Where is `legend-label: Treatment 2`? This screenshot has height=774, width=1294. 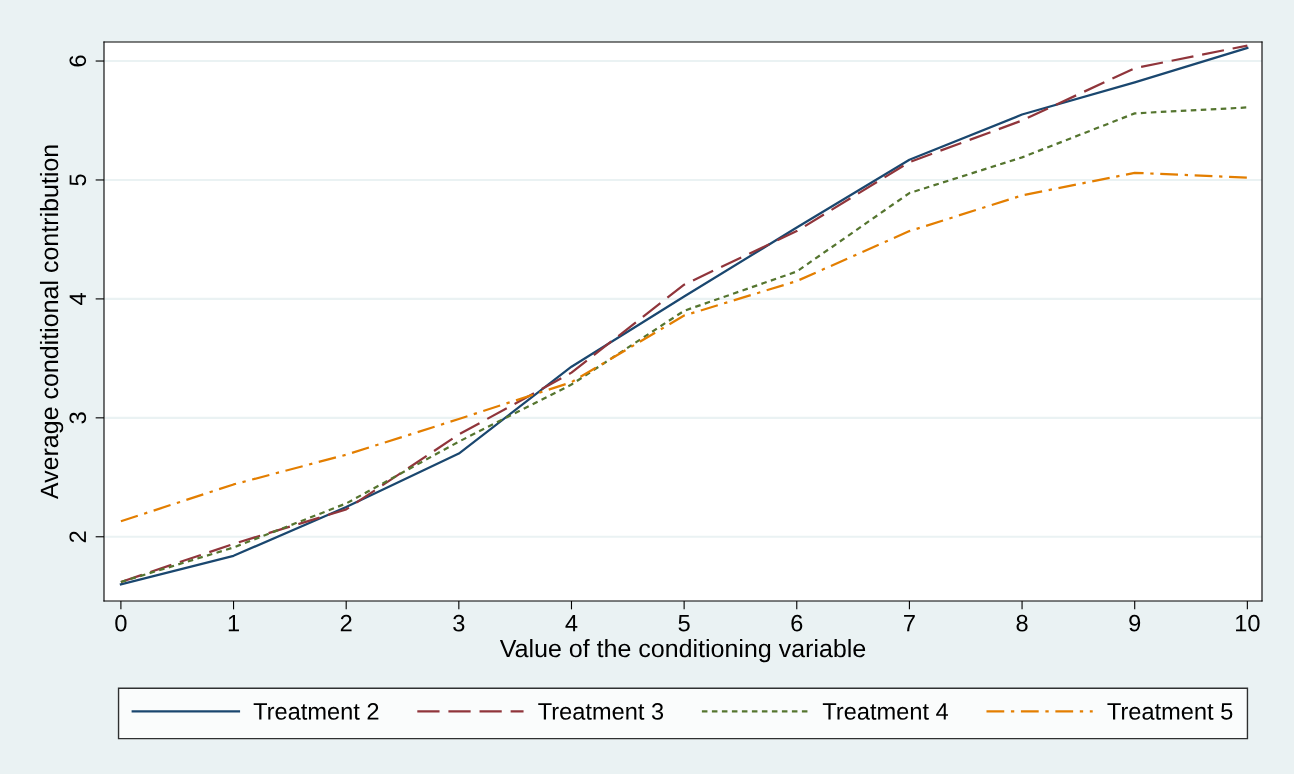
legend-label: Treatment 2 is located at coordinates (316, 711).